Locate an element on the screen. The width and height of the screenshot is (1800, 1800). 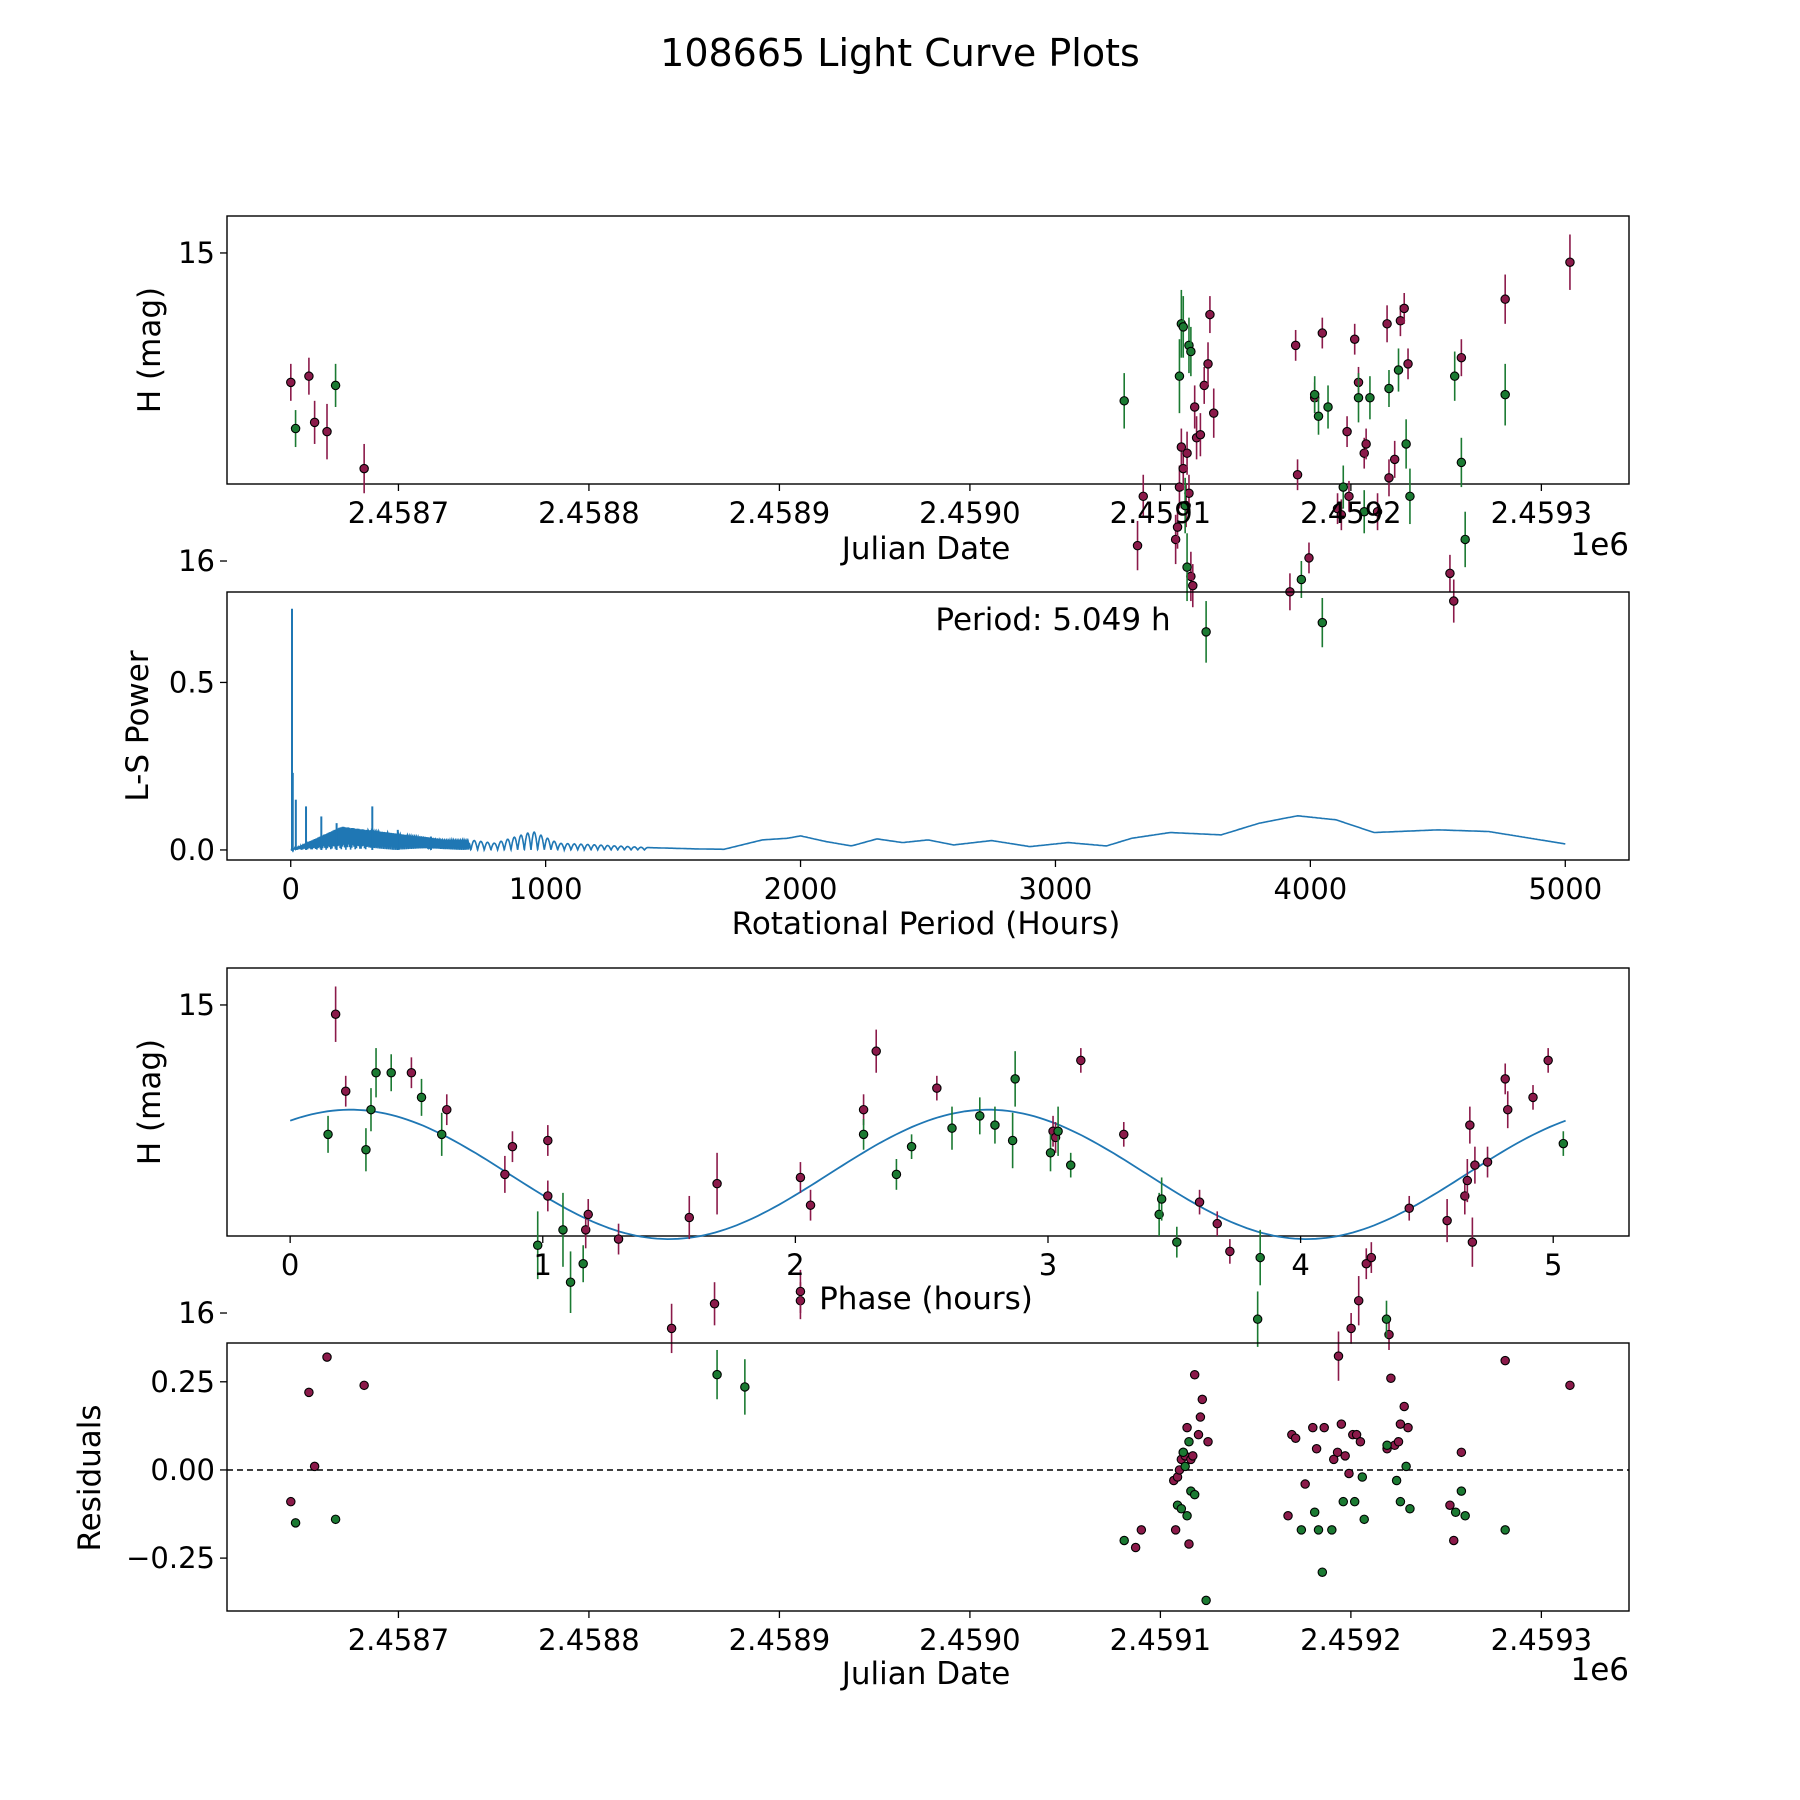
periodogram-xtick-label: 2000 is located at coordinates (801, 889).